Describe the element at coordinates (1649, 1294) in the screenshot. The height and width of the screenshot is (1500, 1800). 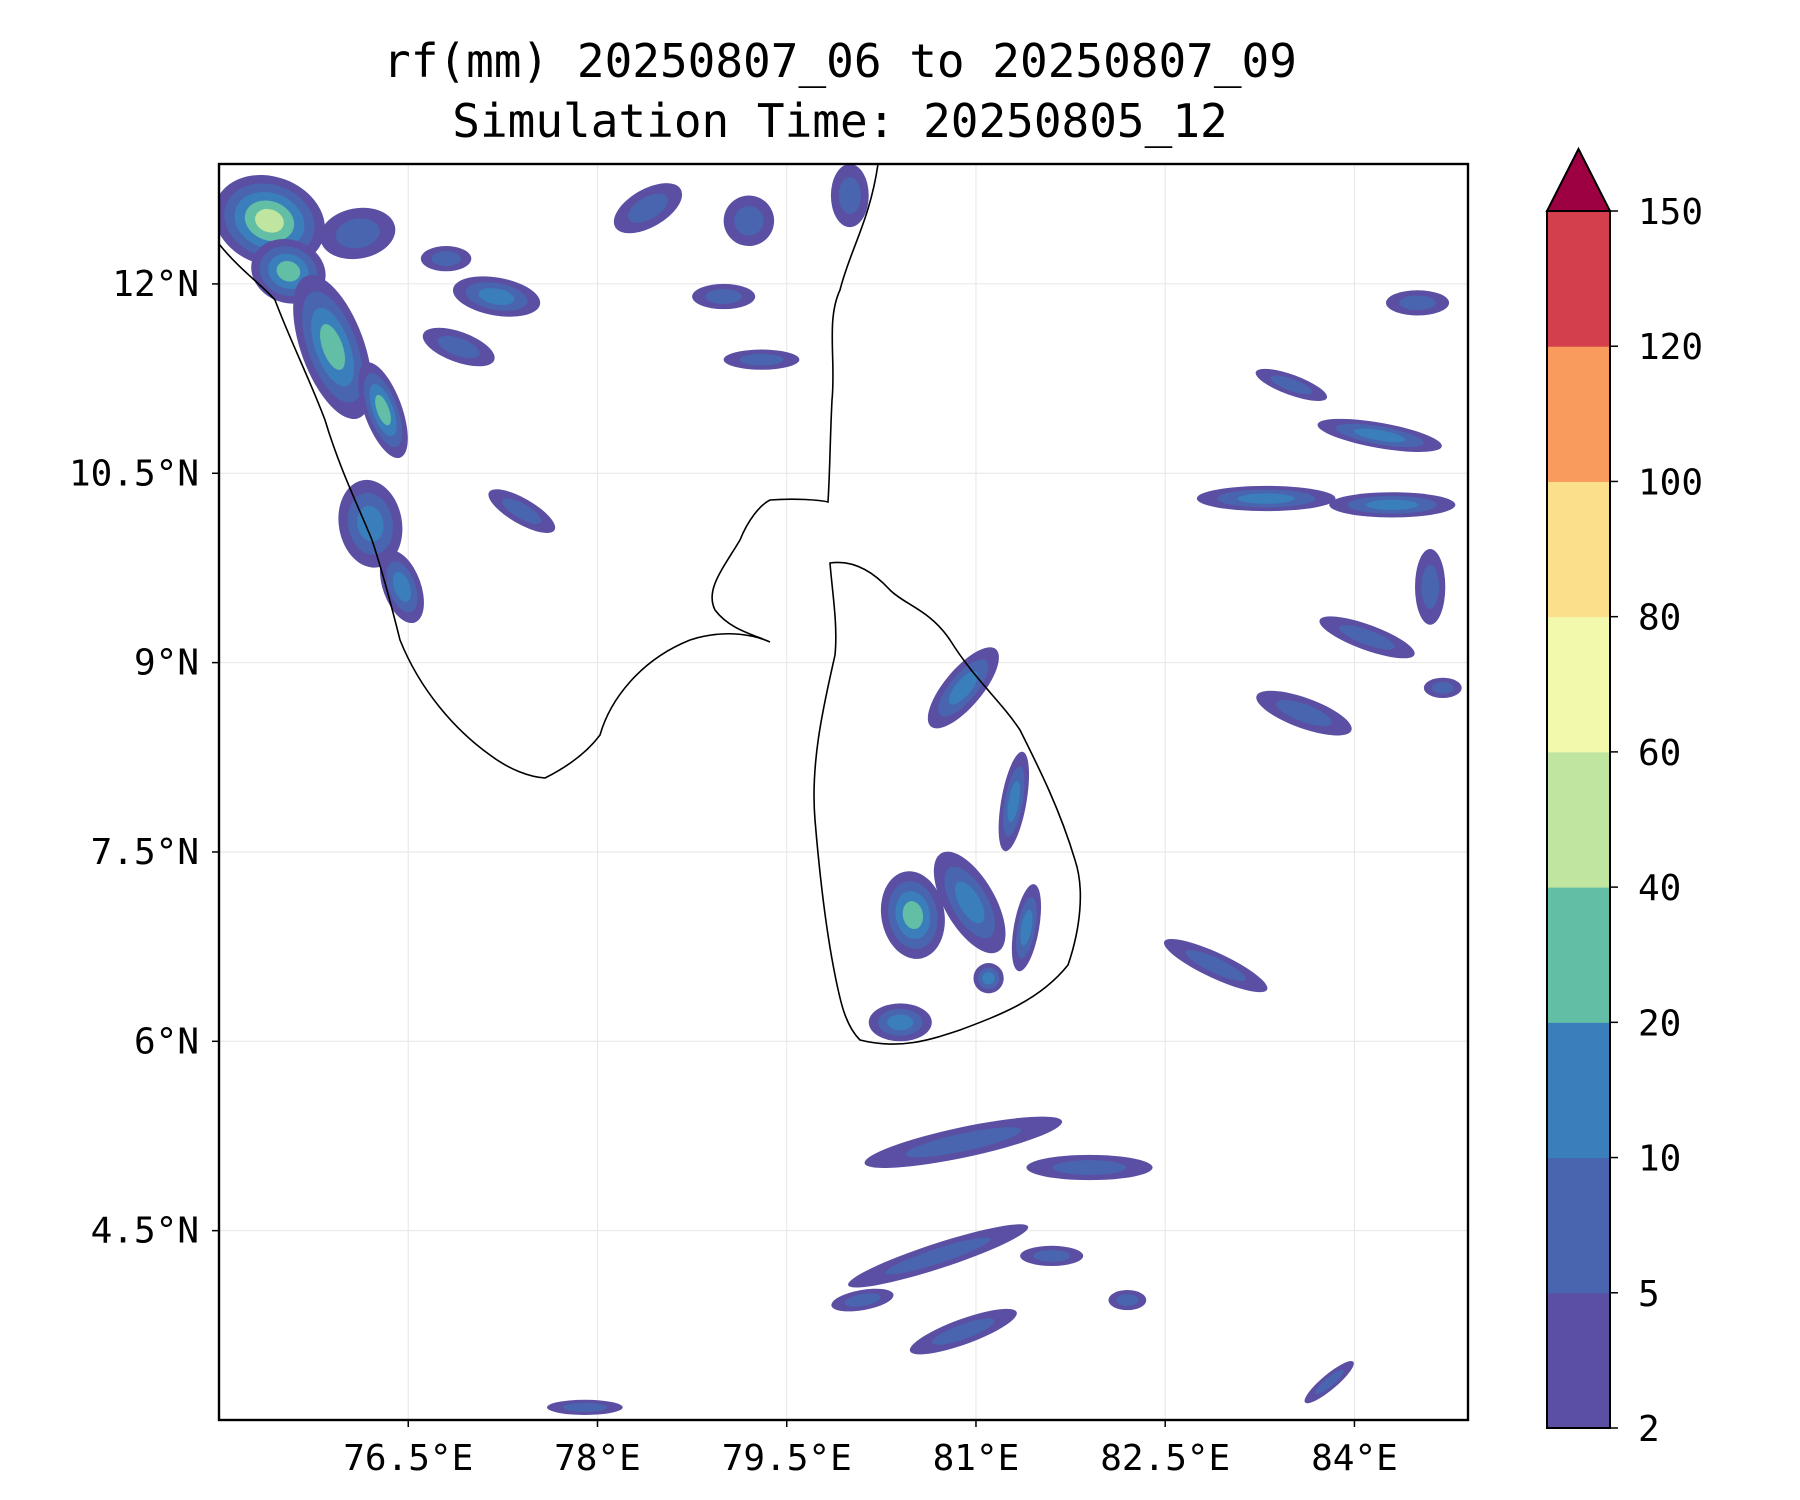
I see `colorbar-tick-label: 5` at that location.